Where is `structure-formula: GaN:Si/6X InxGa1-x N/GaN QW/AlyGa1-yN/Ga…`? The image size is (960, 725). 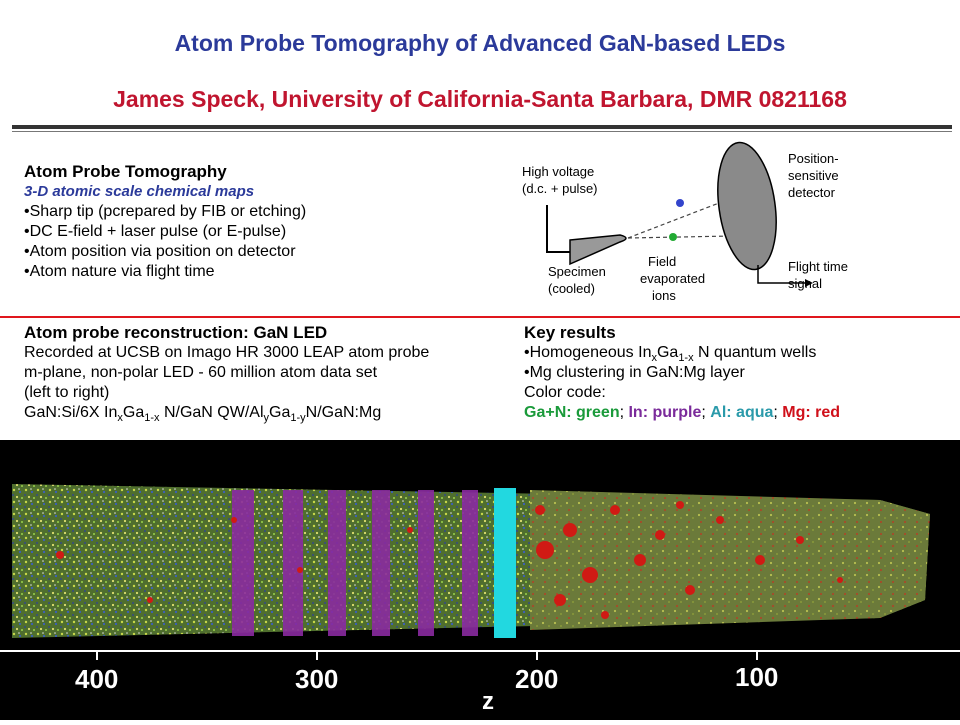
structure-formula: GaN:Si/6X InxGa1-x N/GaN QW/AlyGa1-yN/Ga… is located at coordinates (203, 414).